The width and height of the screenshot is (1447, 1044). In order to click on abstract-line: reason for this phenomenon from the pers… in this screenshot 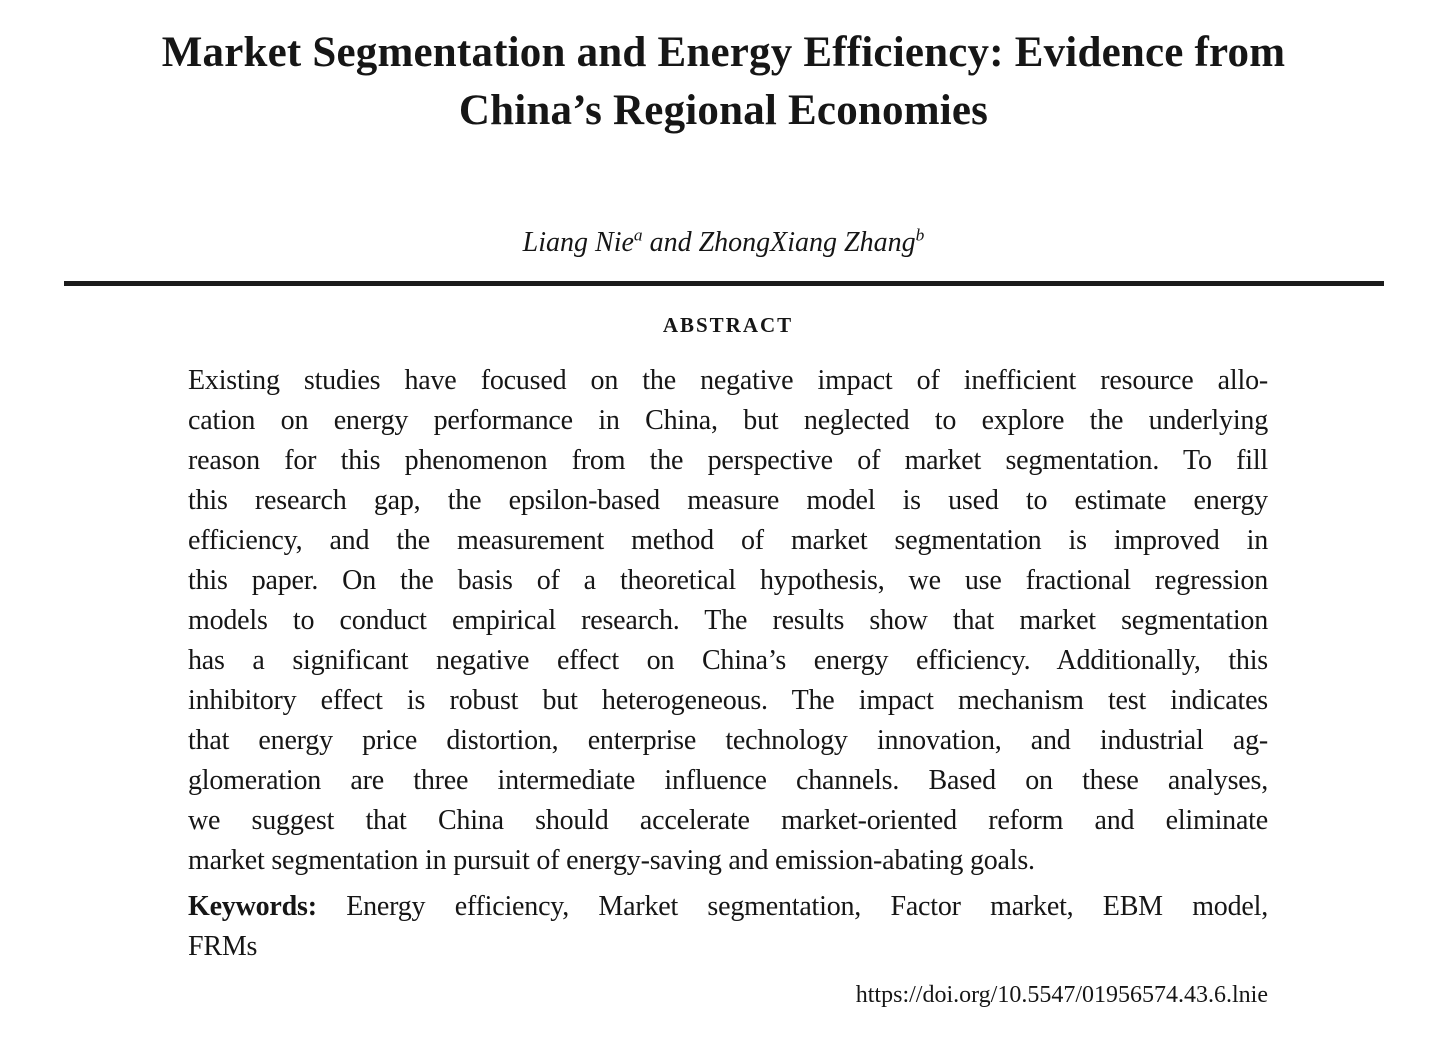, I will do `click(728, 460)`.